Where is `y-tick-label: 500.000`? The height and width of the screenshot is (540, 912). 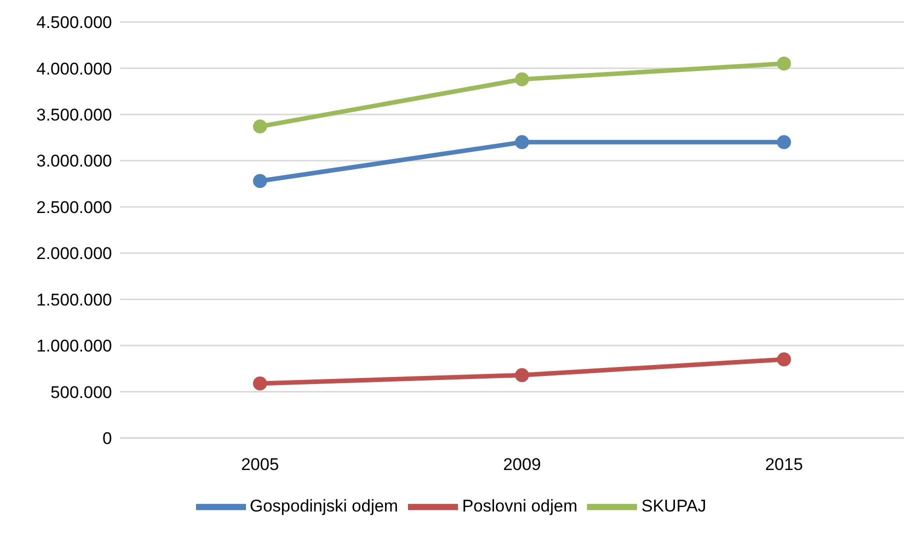
y-tick-label: 500.000 is located at coordinates (81, 392).